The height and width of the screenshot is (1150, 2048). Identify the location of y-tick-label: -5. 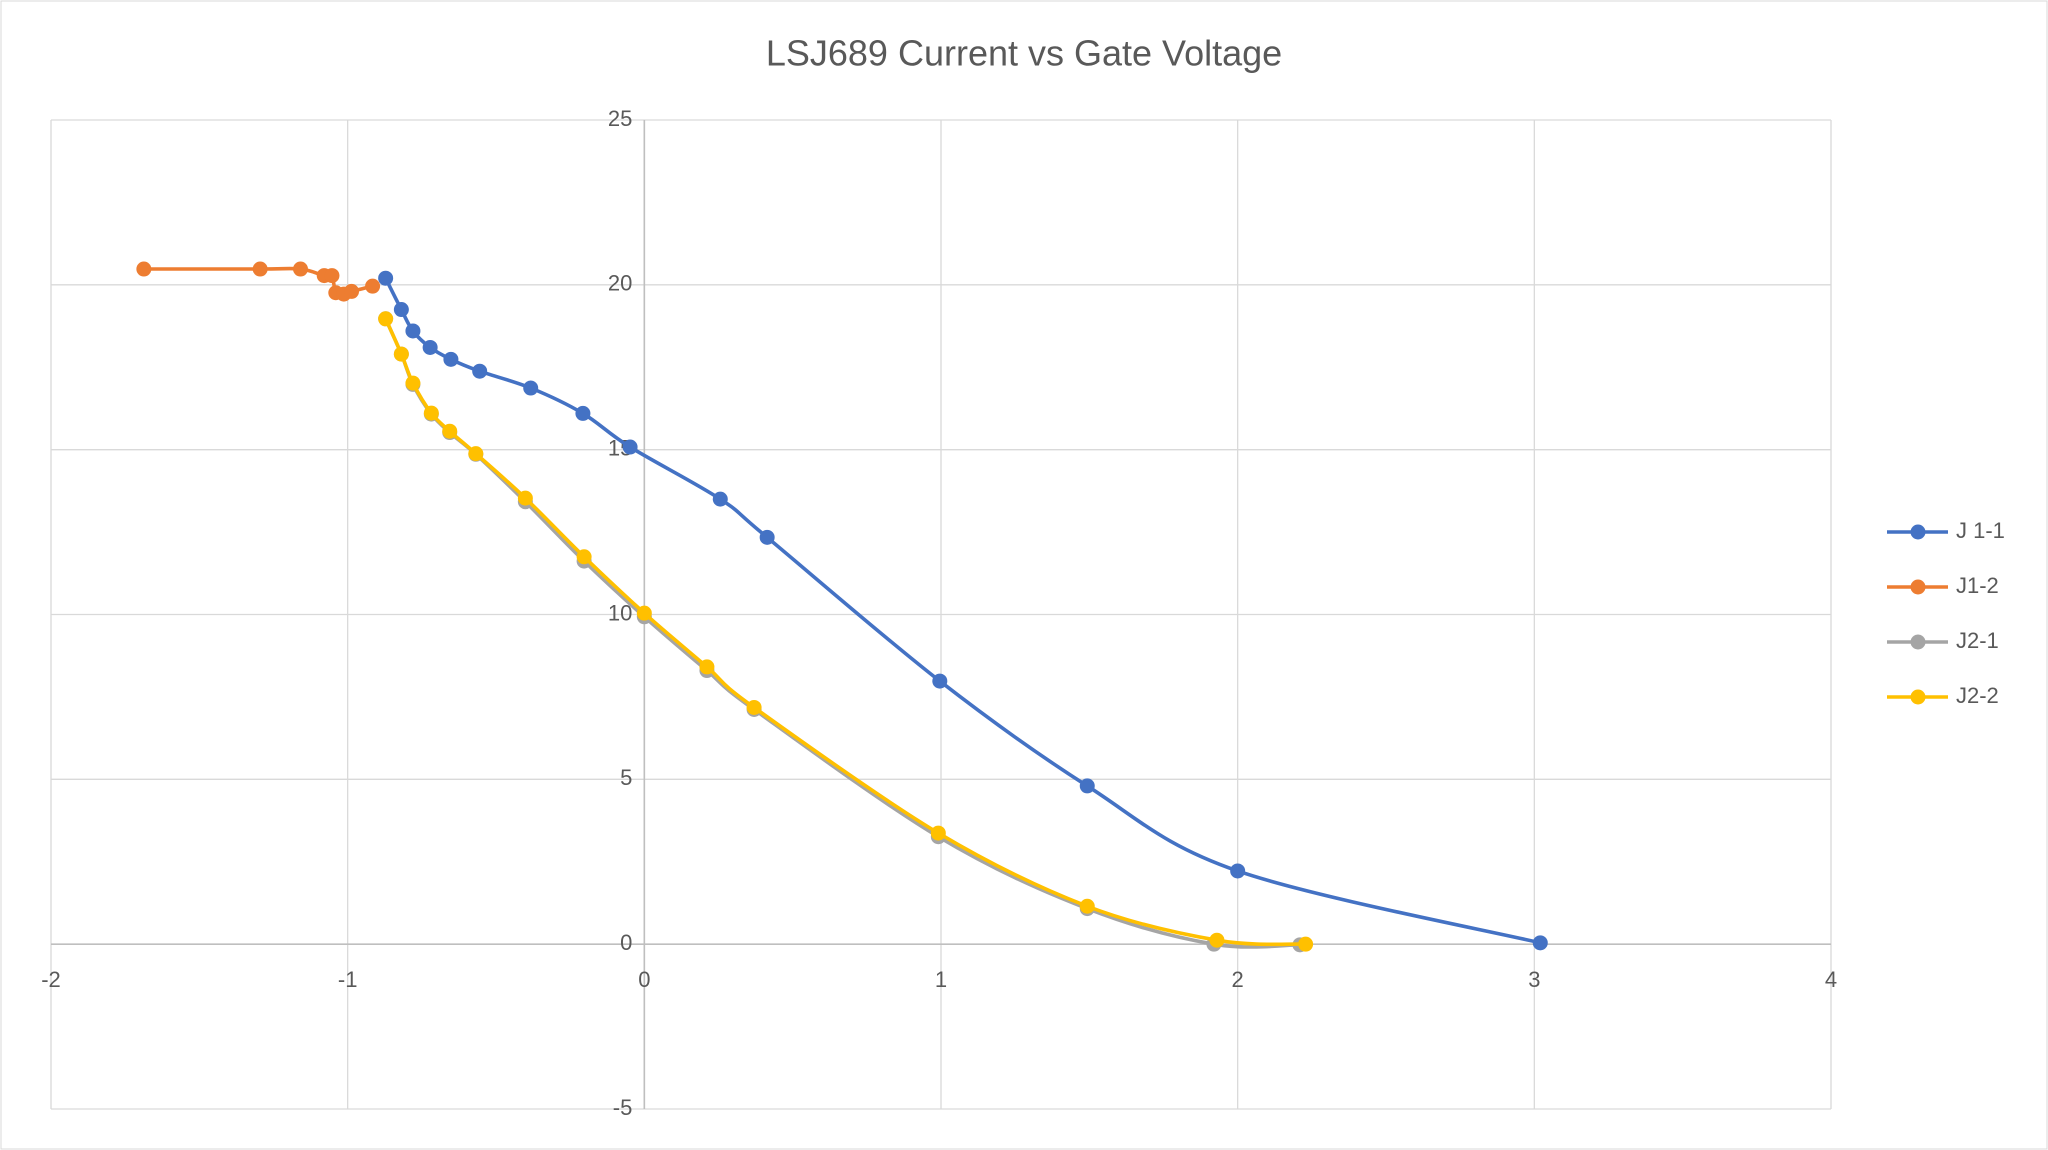
(623, 1107).